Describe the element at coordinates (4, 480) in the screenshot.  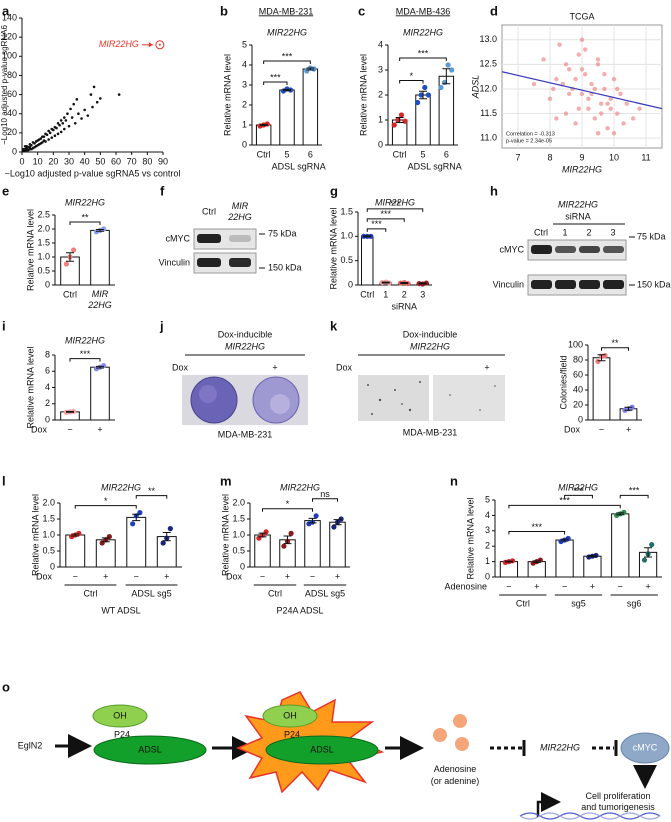
I see `panel-label: l` at that location.